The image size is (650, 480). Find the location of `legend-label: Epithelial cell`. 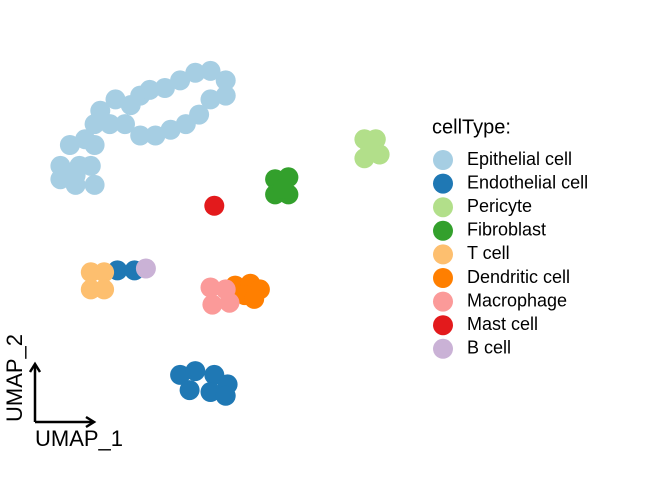

legend-label: Epithelial cell is located at coordinates (519, 159).